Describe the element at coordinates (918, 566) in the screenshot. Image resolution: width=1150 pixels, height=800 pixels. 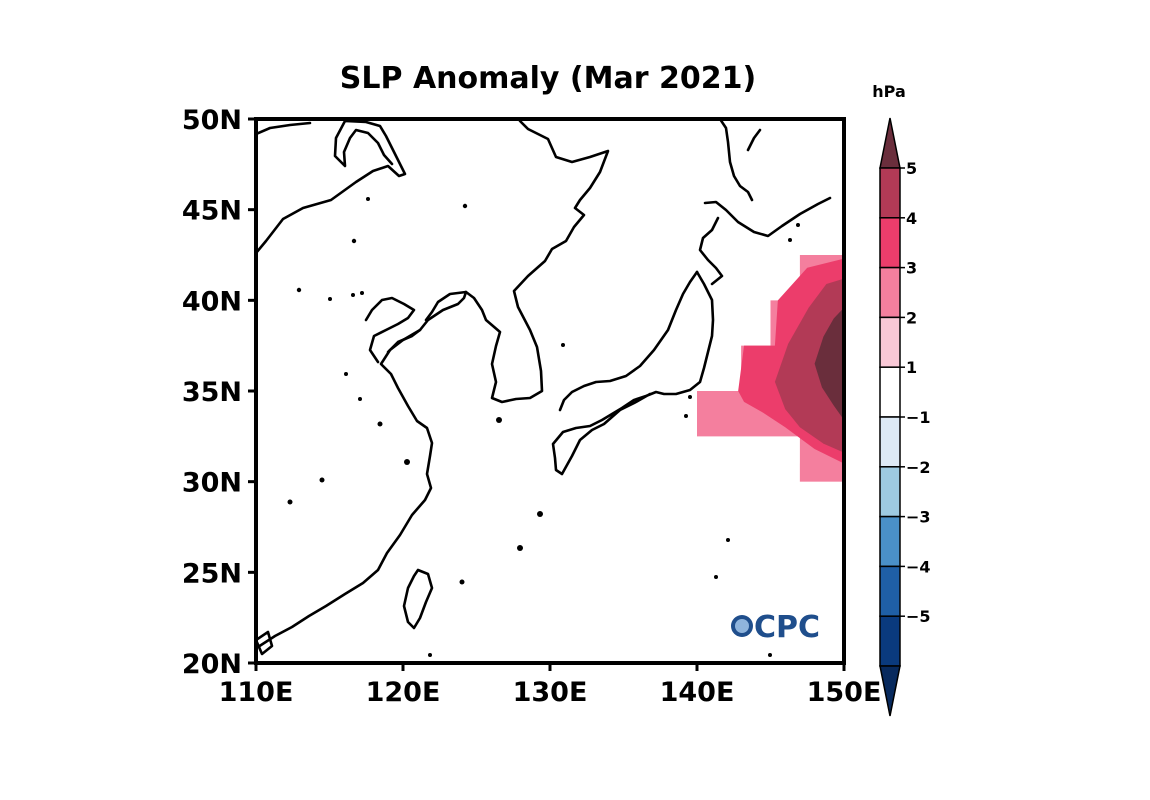
I see `colorbar-label: −4` at that location.